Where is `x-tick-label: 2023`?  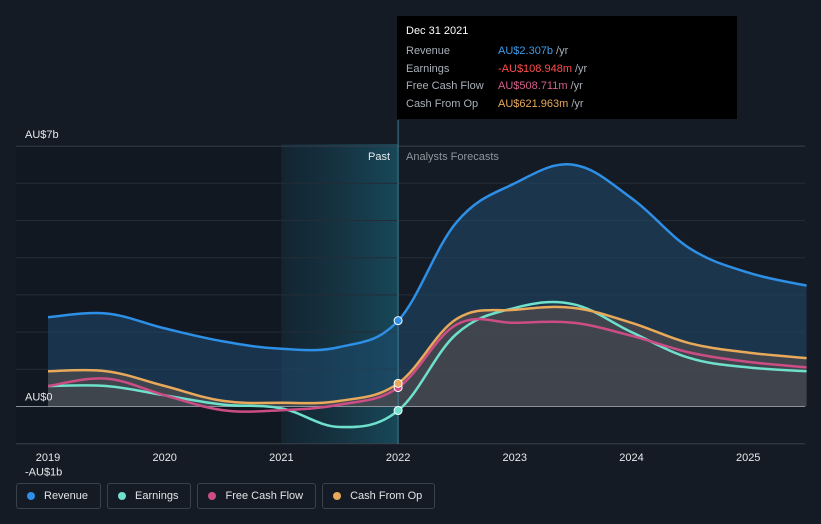 x-tick-label: 2023 is located at coordinates (515, 458).